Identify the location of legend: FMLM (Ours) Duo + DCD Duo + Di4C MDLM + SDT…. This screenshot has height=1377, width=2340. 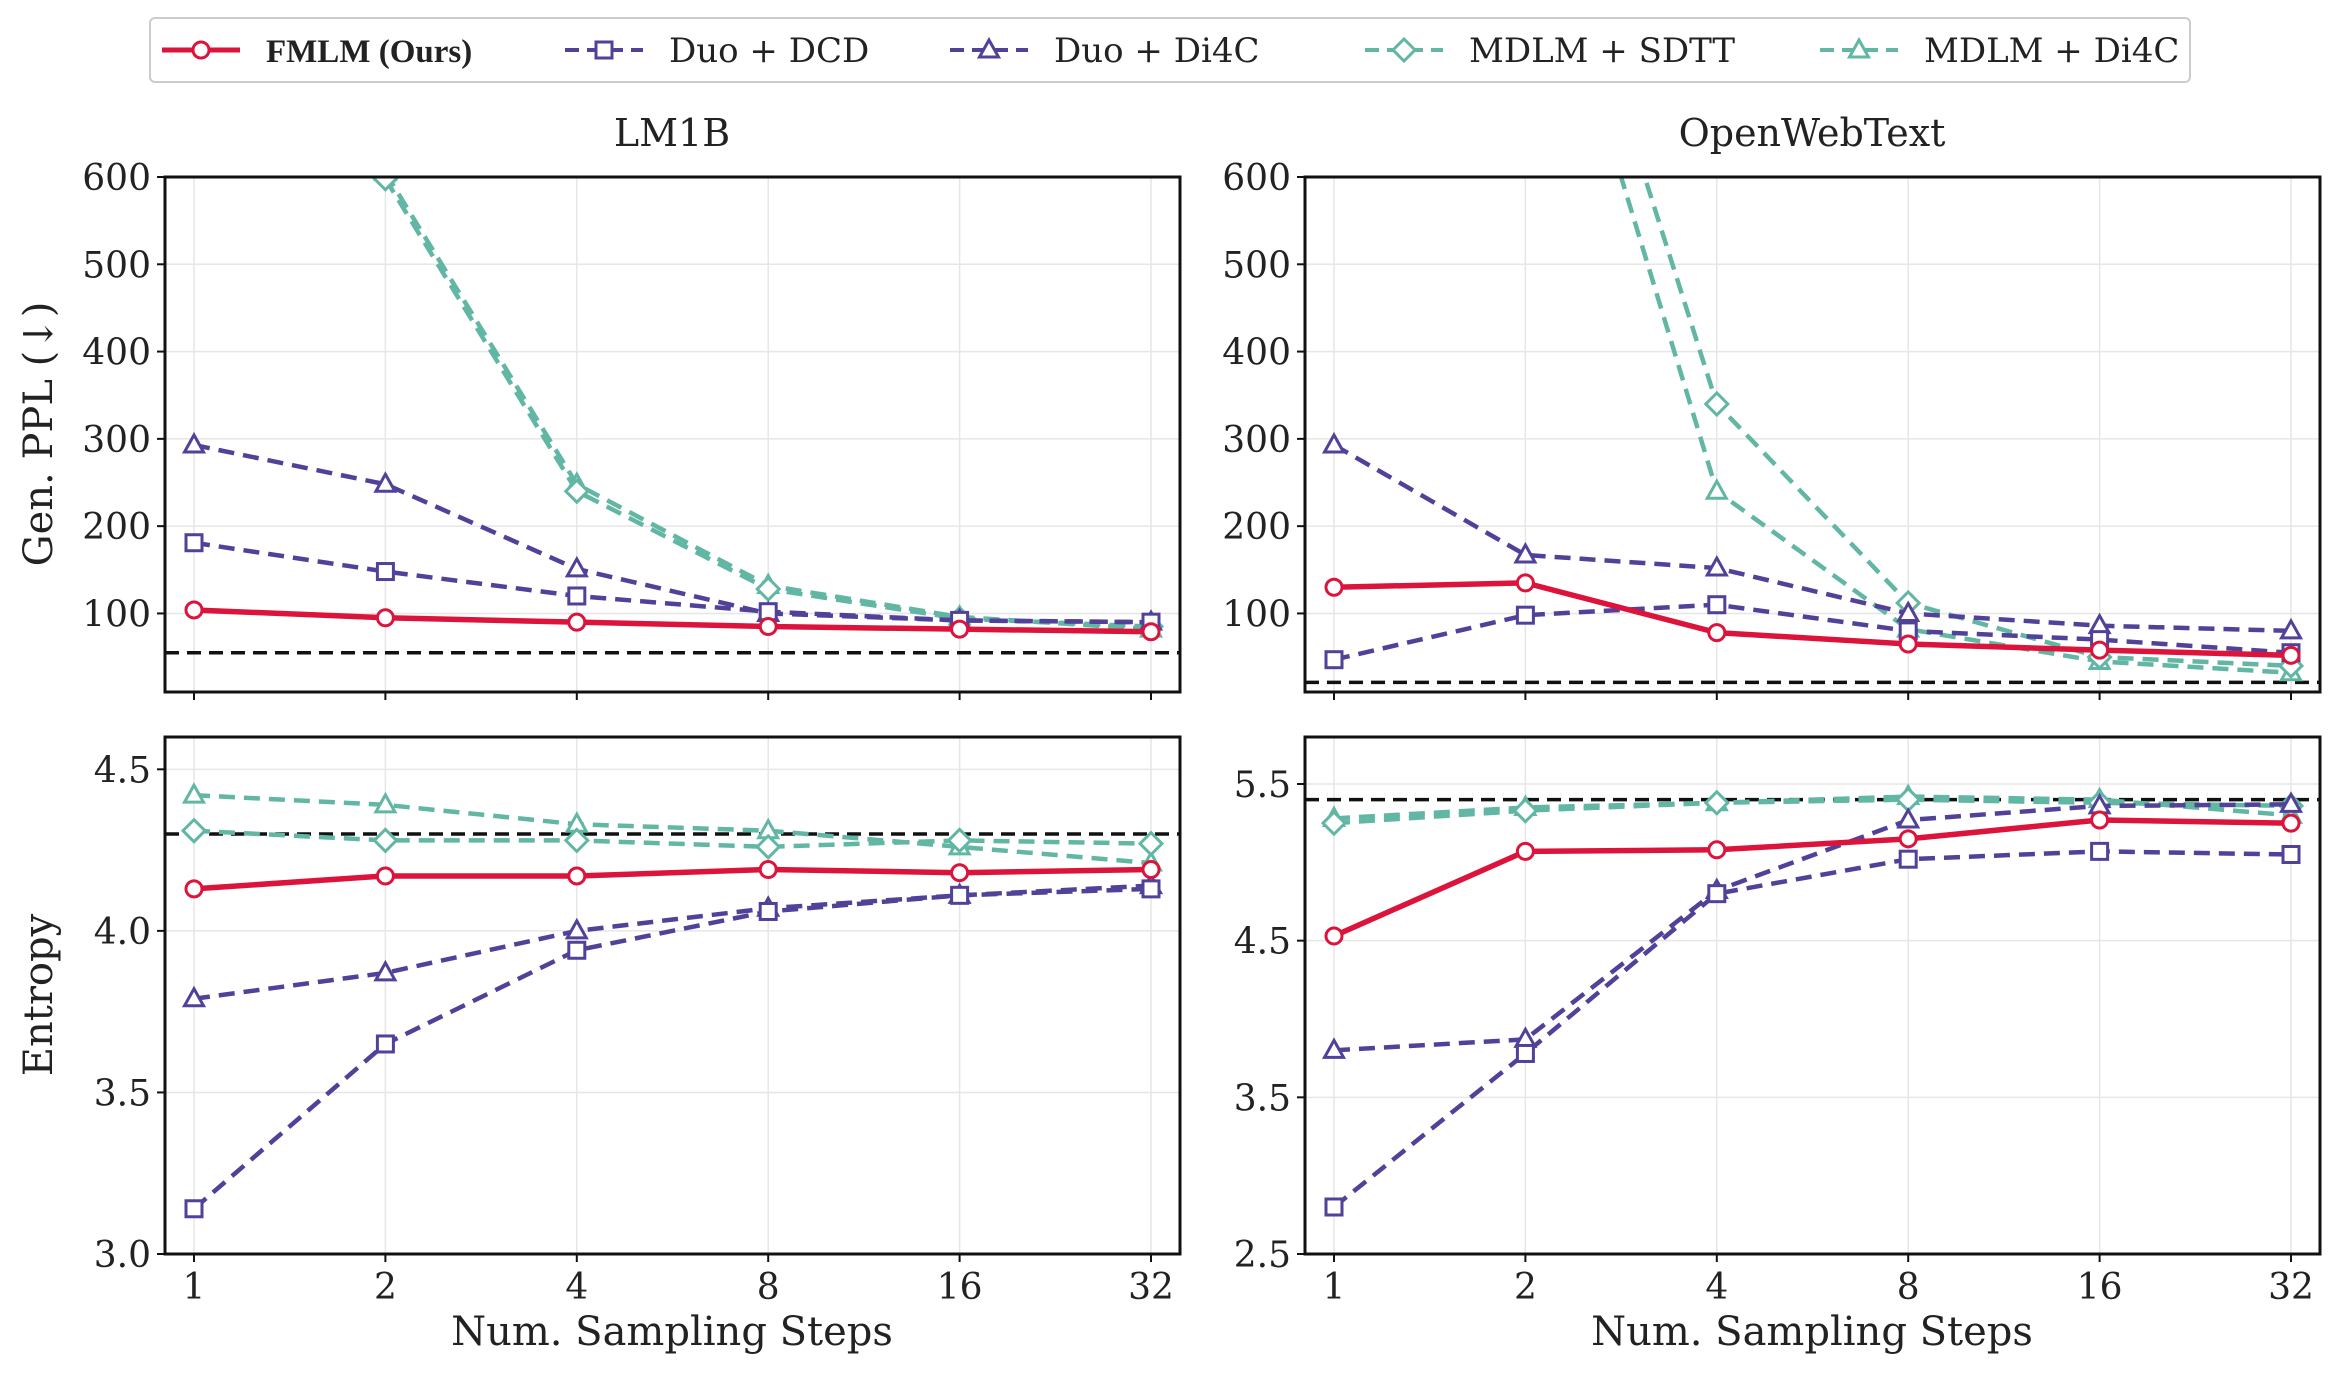
(1170, 50).